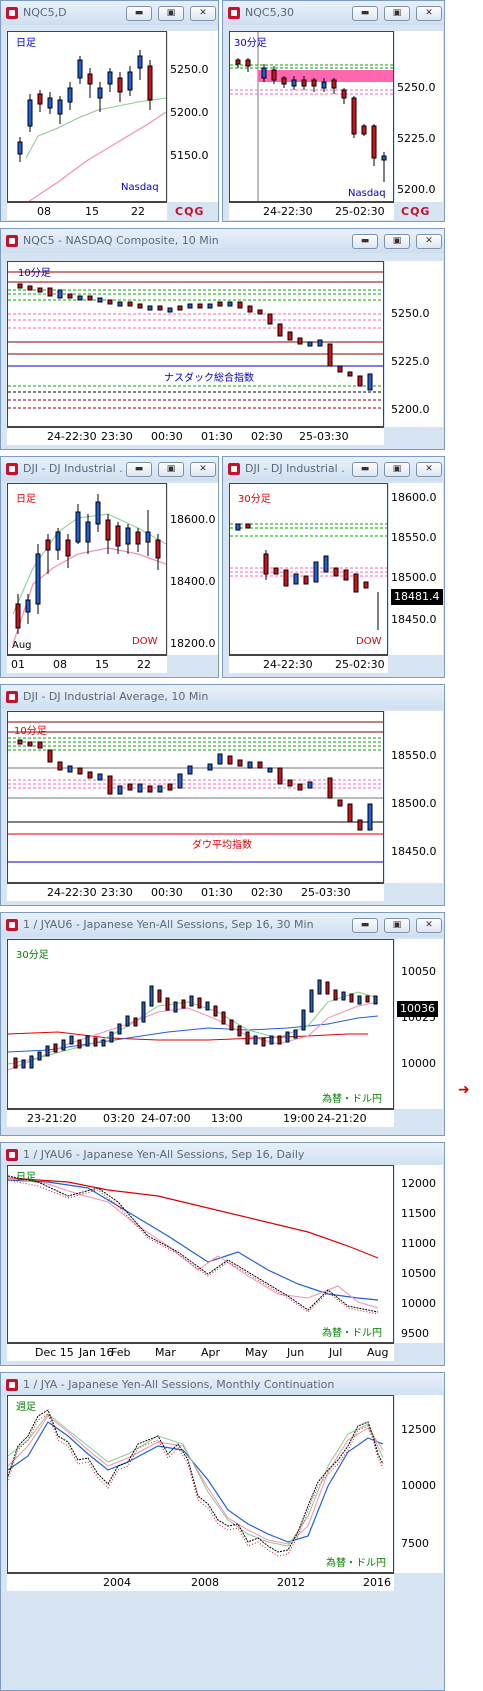  Describe the element at coordinates (326, 892) in the screenshot. I see `x-tick: 25-03:30` at that location.